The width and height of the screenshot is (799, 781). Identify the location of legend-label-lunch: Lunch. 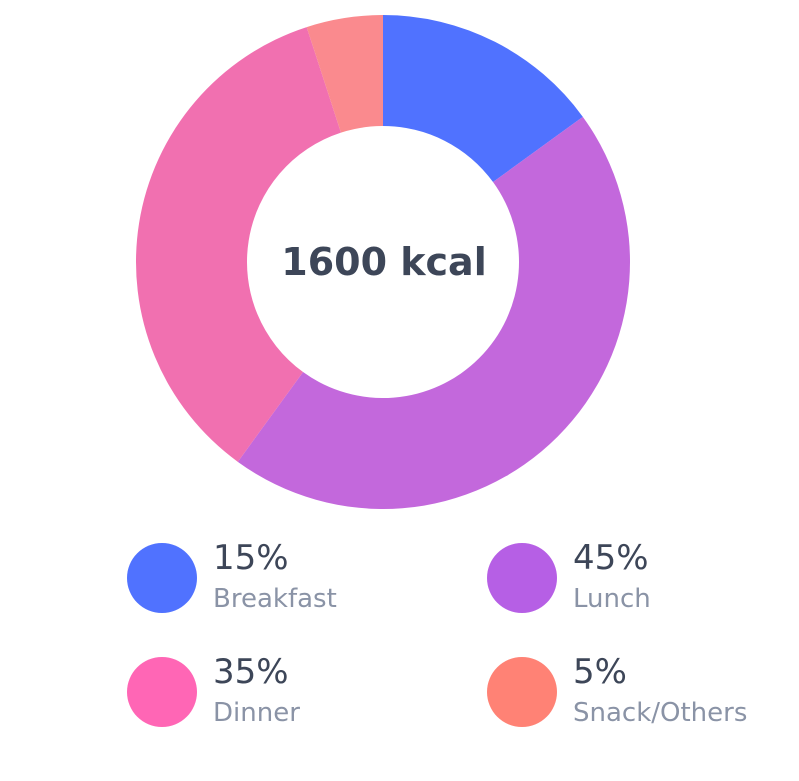
(612, 599).